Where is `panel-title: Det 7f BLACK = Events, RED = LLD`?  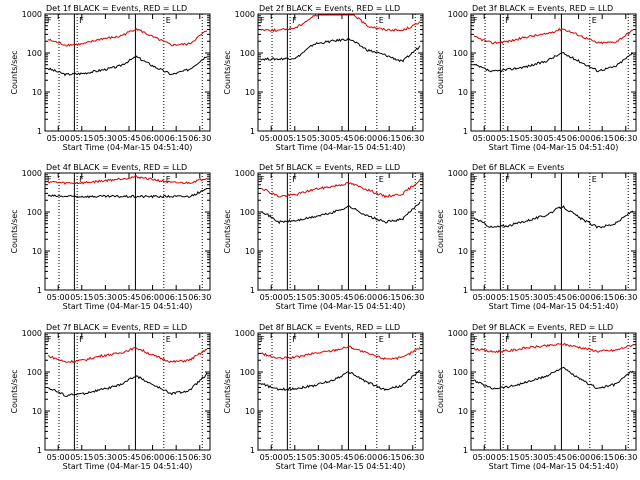 panel-title: Det 7f BLACK = Events, RED = LLD is located at coordinates (116, 327).